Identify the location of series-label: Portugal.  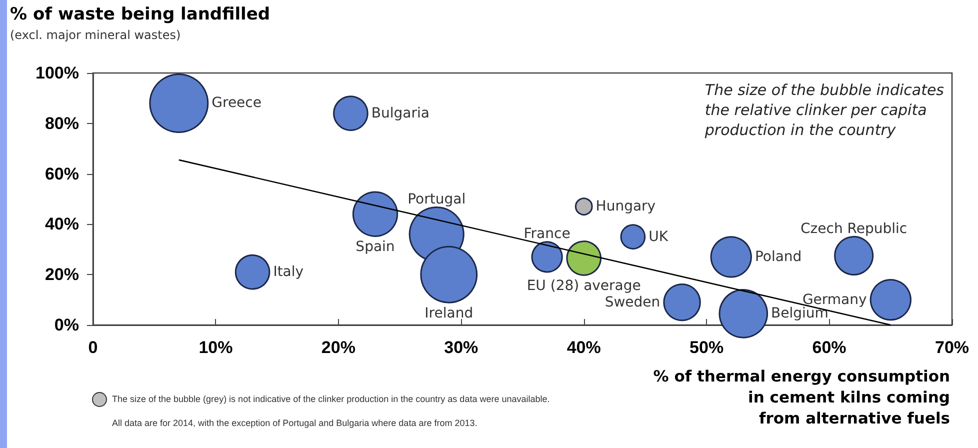
(437, 199).